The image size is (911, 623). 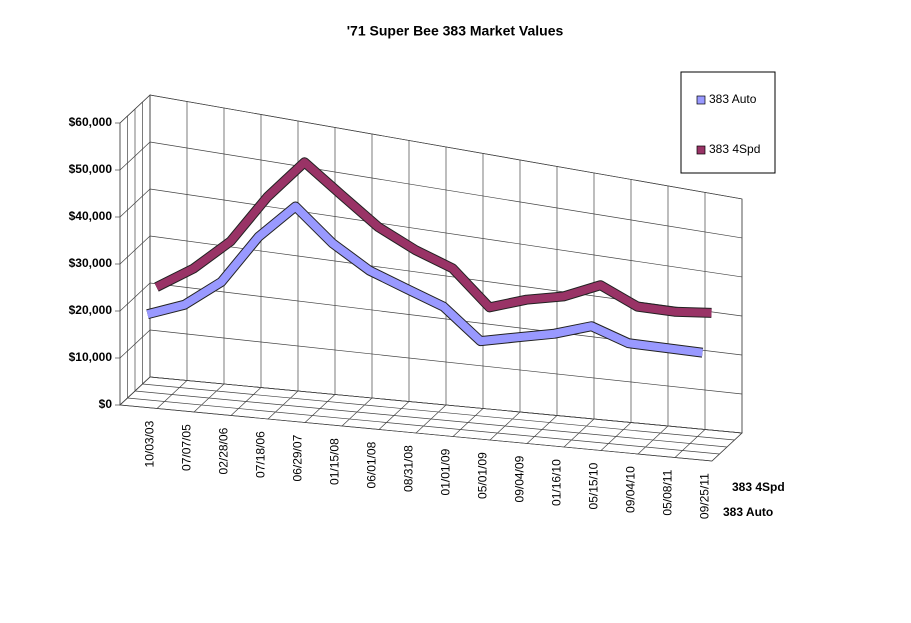 I want to click on x-tick-label: 05/08/11, so click(x=668, y=492).